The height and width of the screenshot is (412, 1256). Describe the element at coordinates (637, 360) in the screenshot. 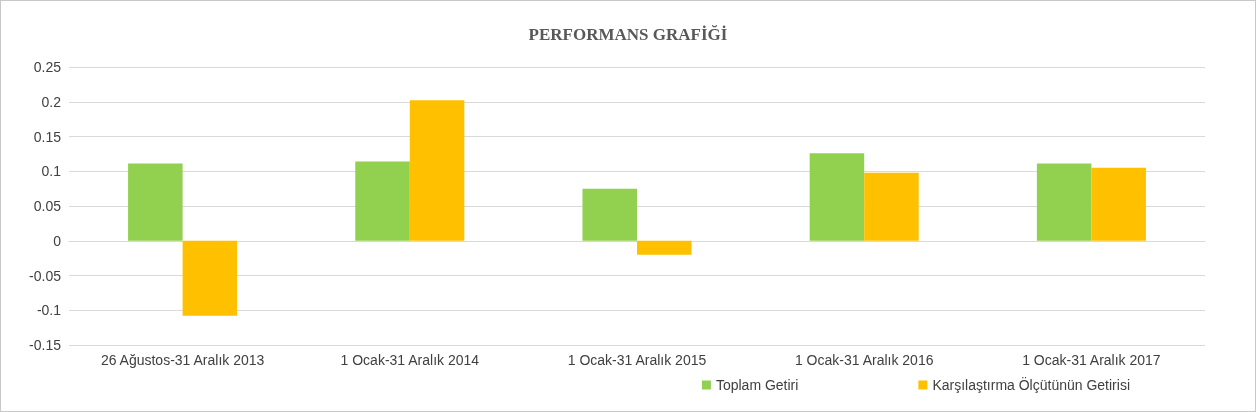

I see `x-tick-label: 1 Ocak-31 Aralık 2015` at that location.